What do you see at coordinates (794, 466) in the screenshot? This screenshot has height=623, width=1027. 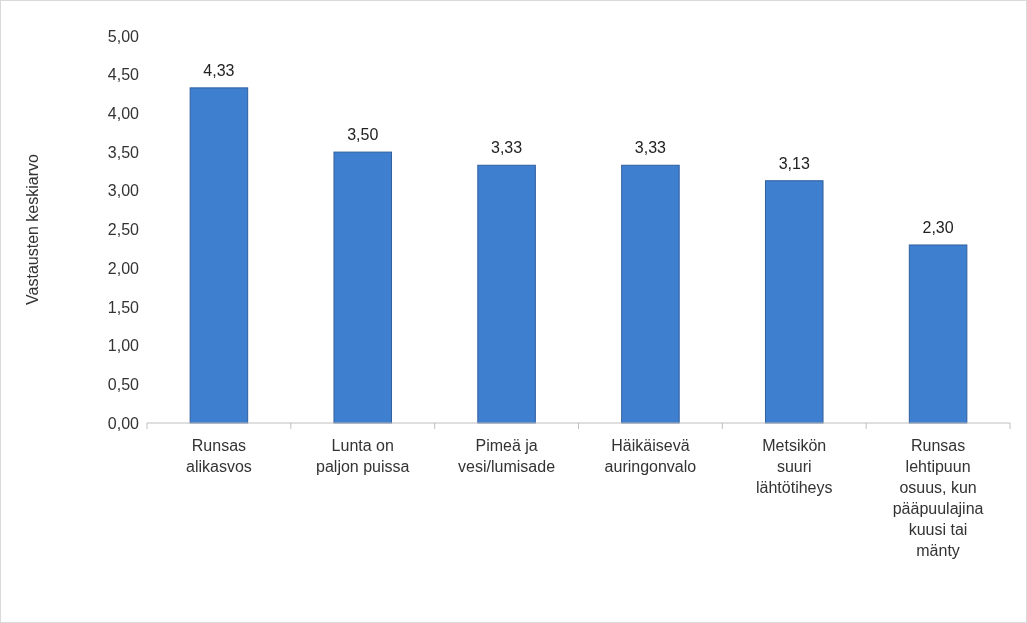 I see `x-tick-label: Metsikön suuri lähtötiheys` at bounding box center [794, 466].